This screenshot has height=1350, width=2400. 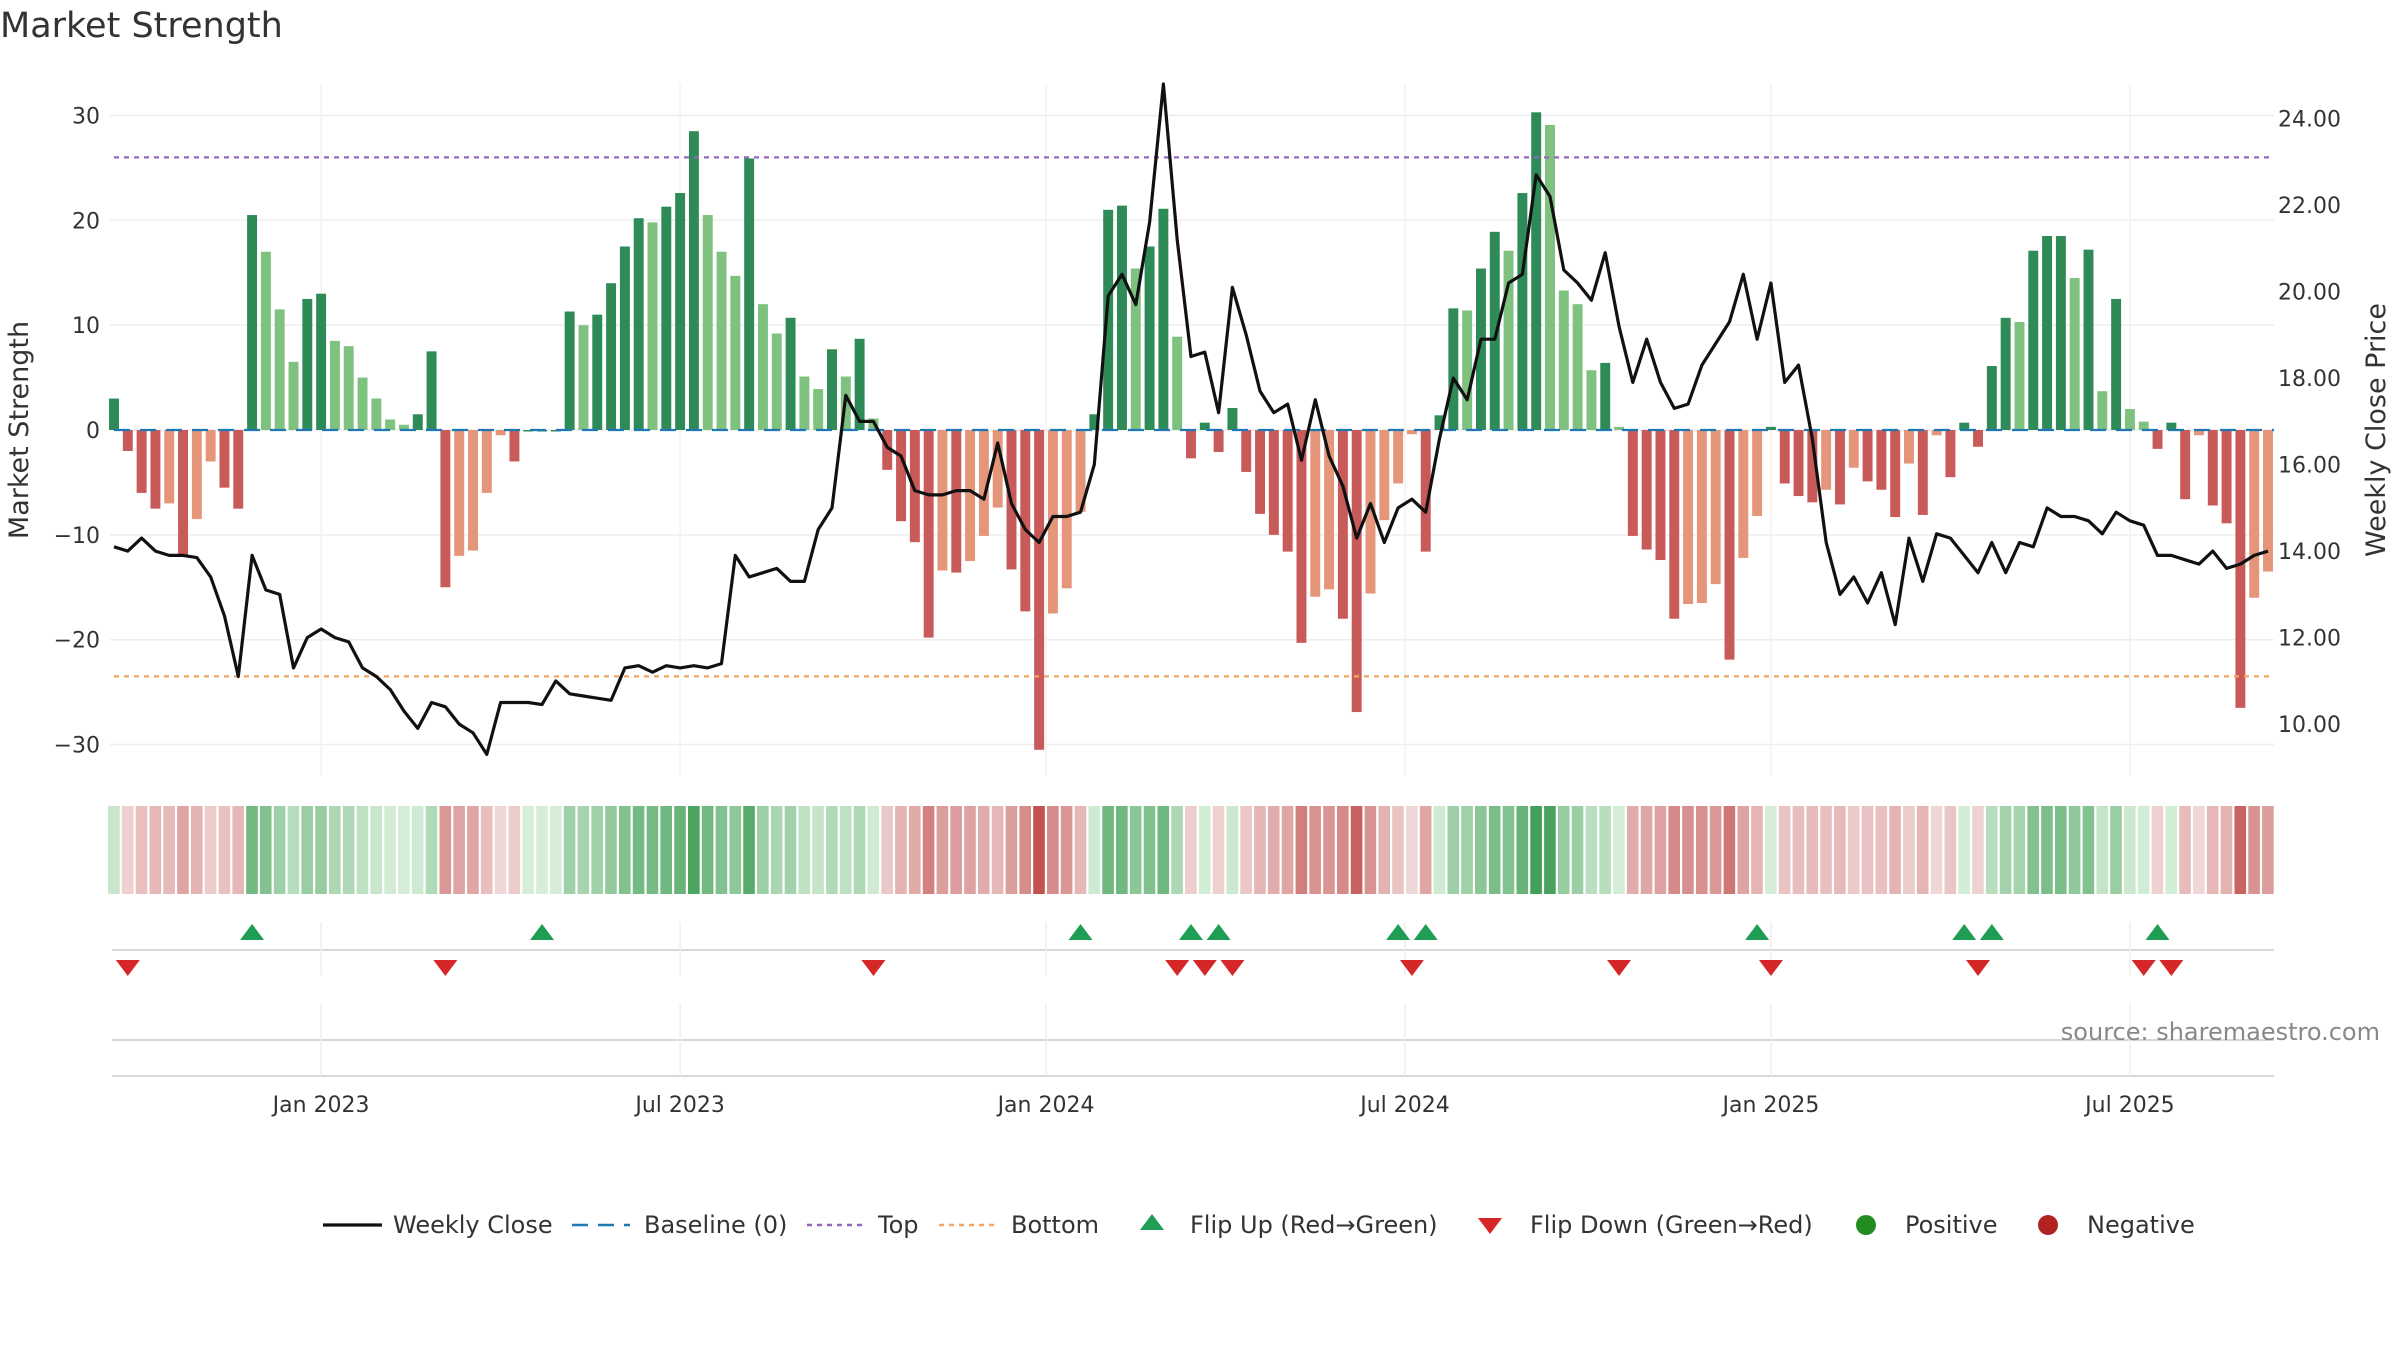 I want to click on strength-heat-strip, so click(x=1191, y=850).